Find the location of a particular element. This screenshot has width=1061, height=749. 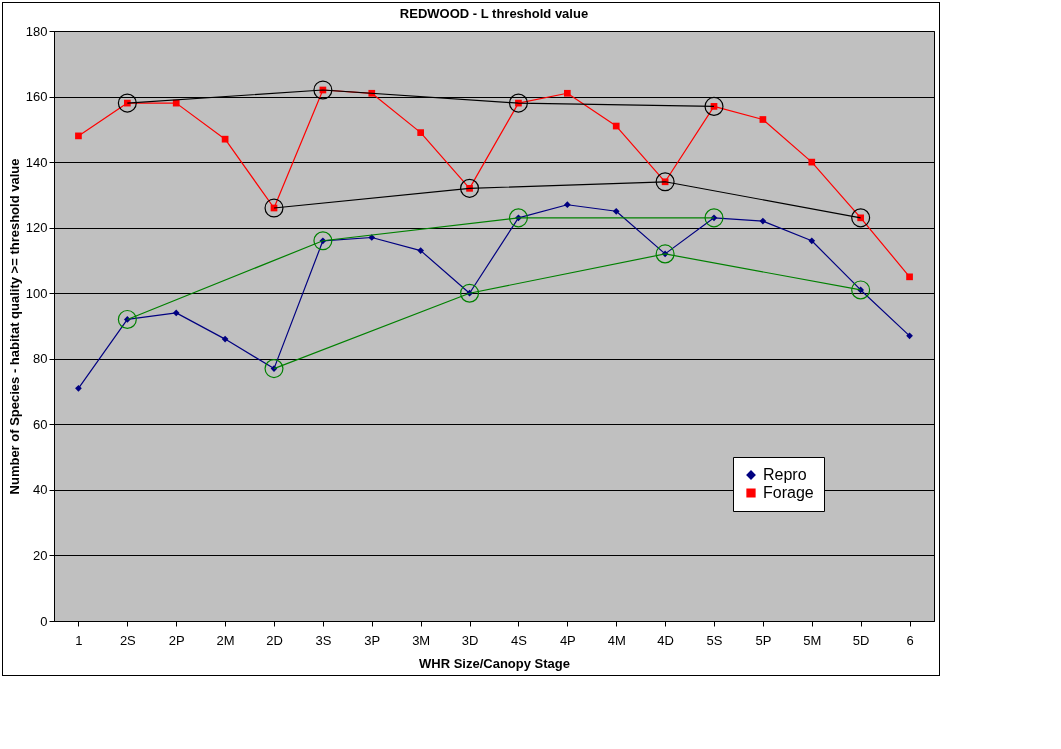

y-tick-label: 60 is located at coordinates (40, 424).